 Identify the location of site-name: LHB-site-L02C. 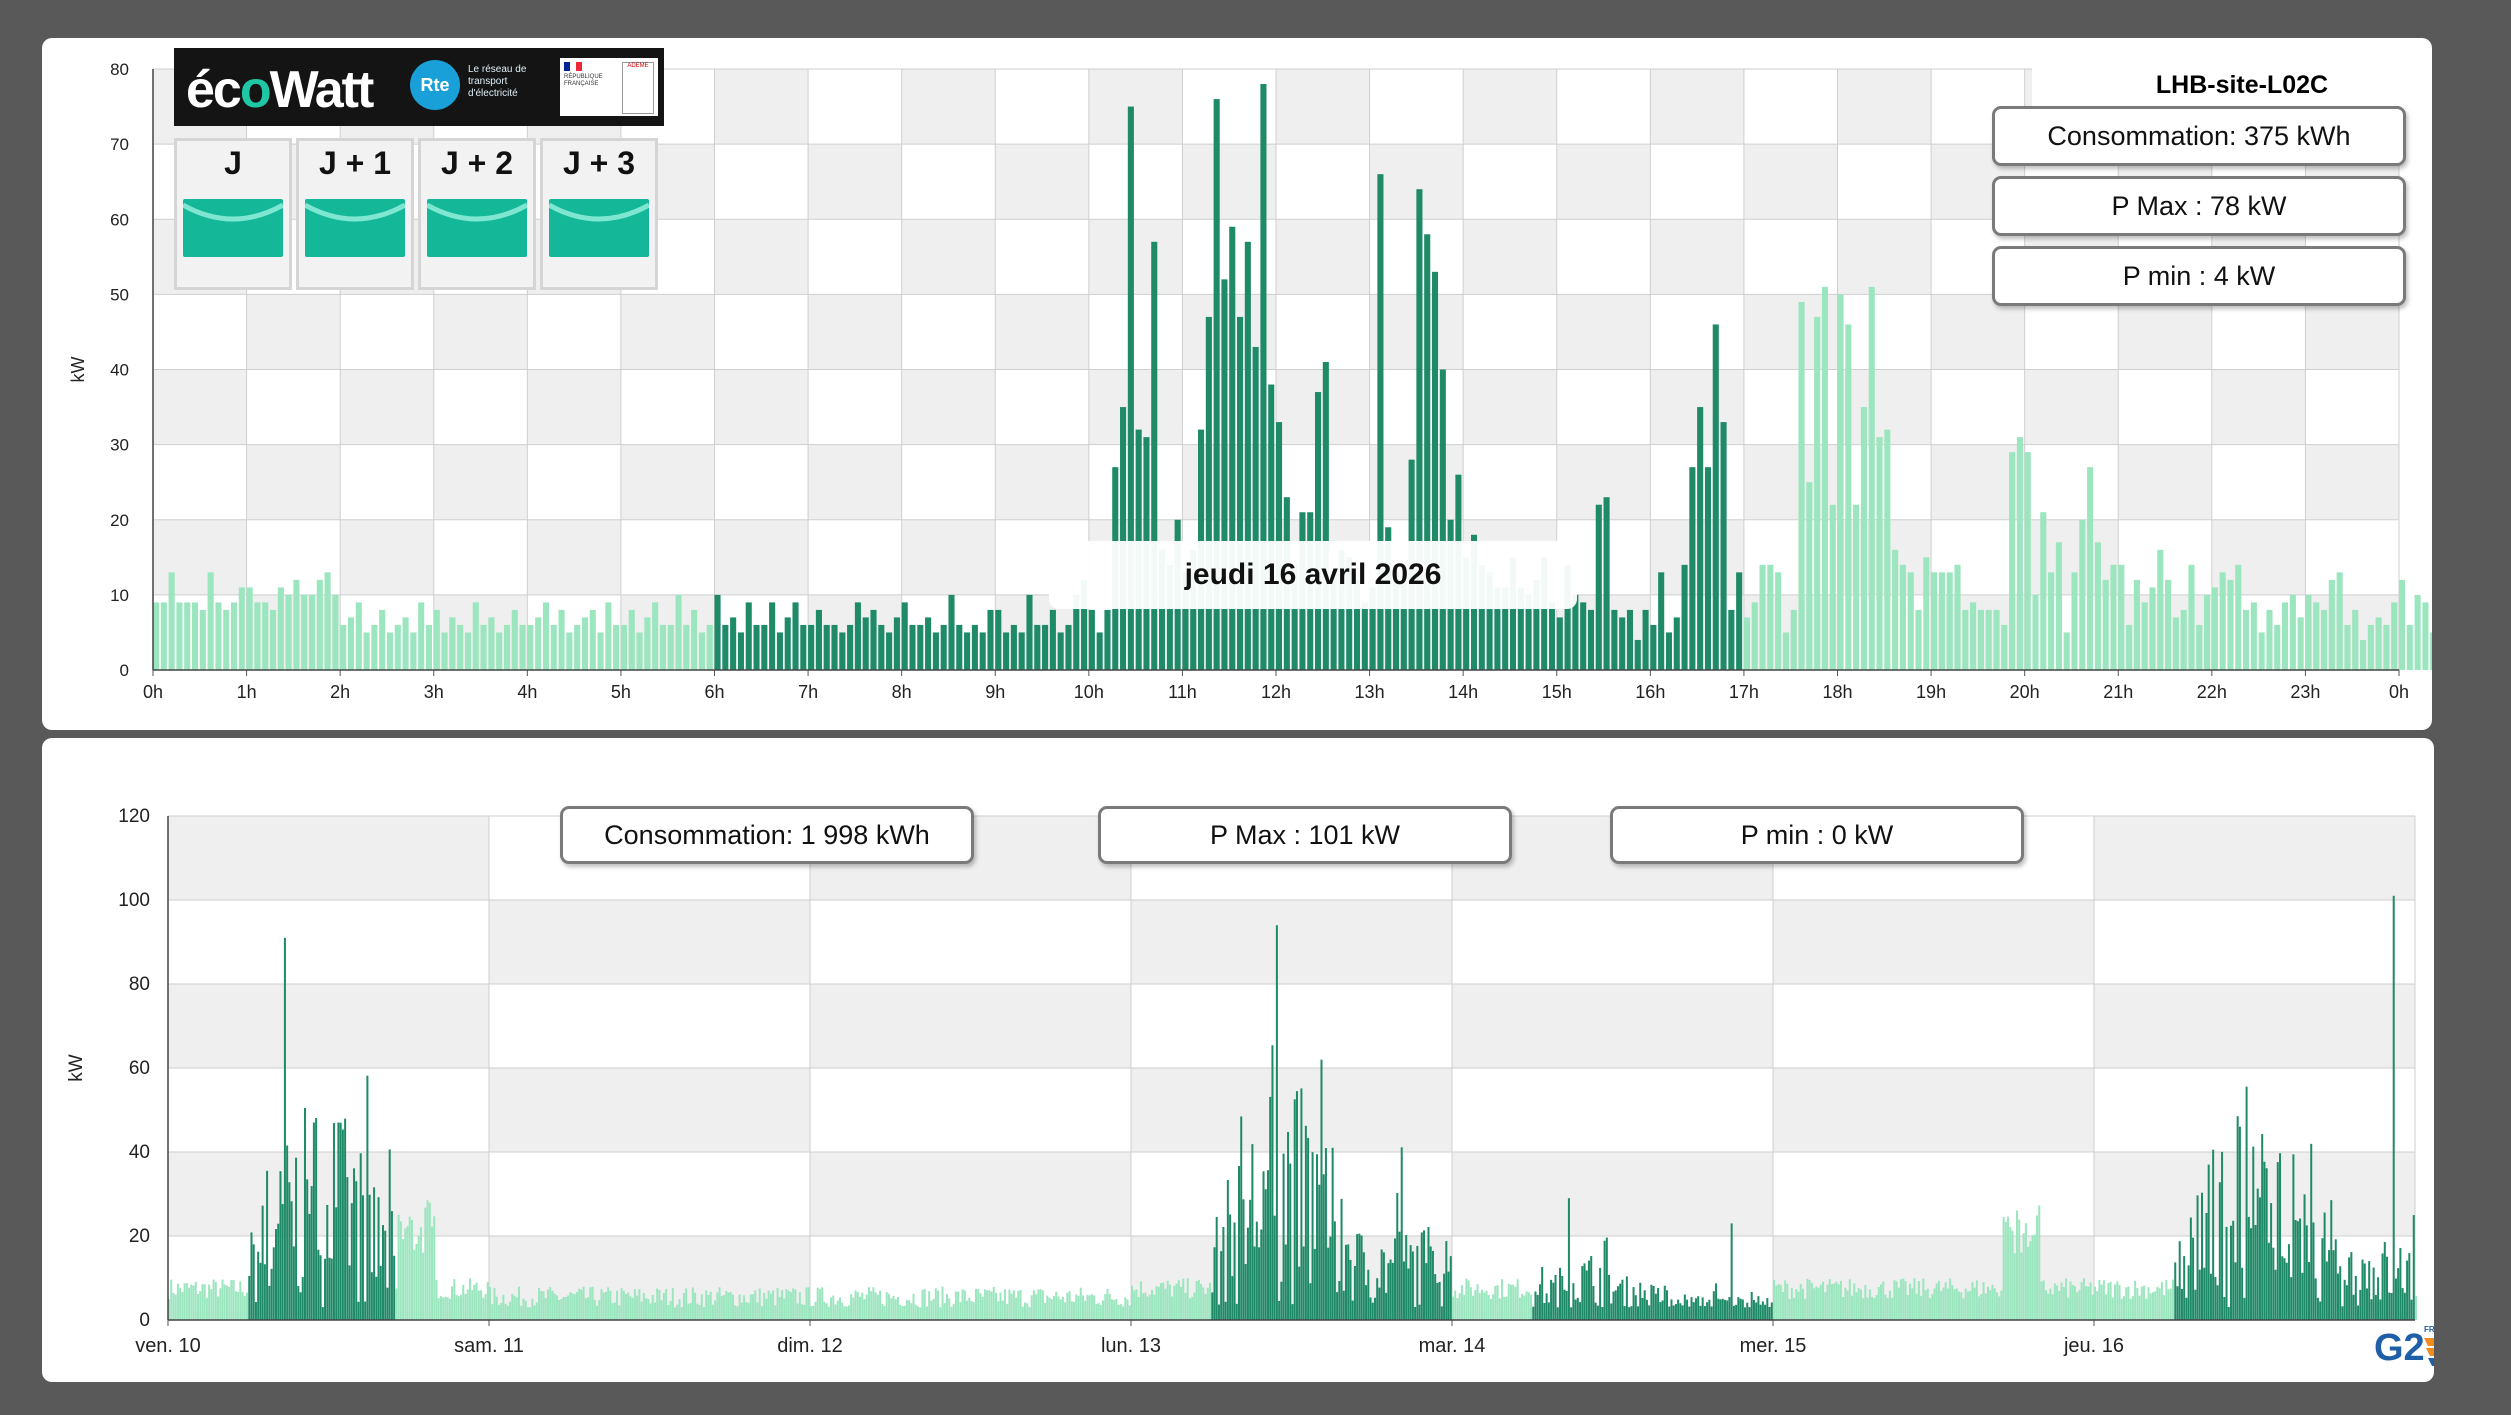
(2232, 85).